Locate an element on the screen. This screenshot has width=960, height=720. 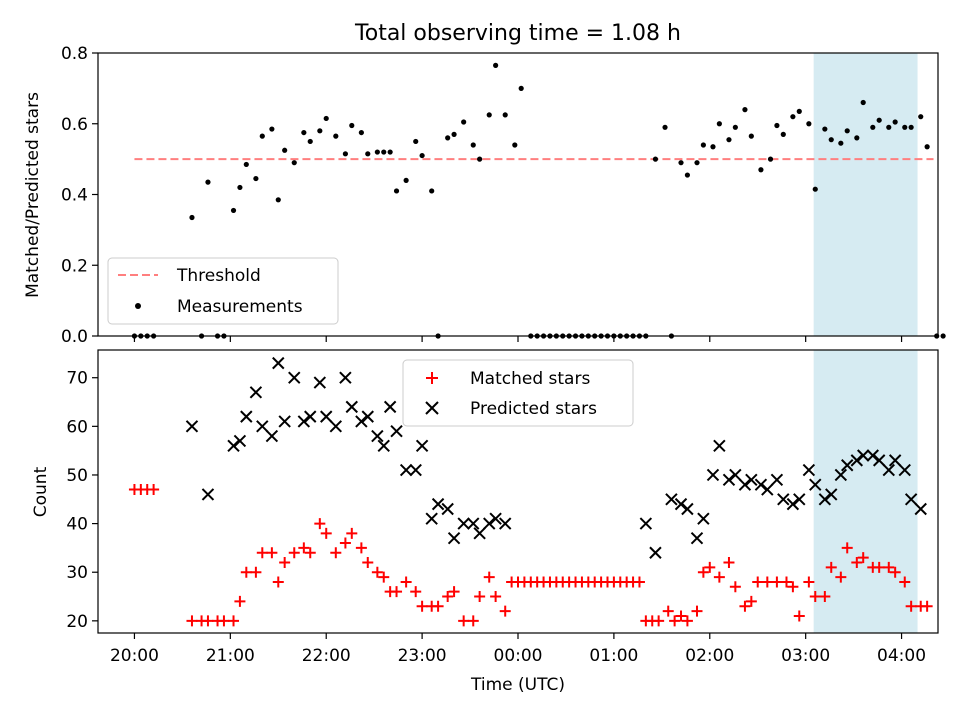
bottom-y-tick-label: 70 is located at coordinates (77, 379).